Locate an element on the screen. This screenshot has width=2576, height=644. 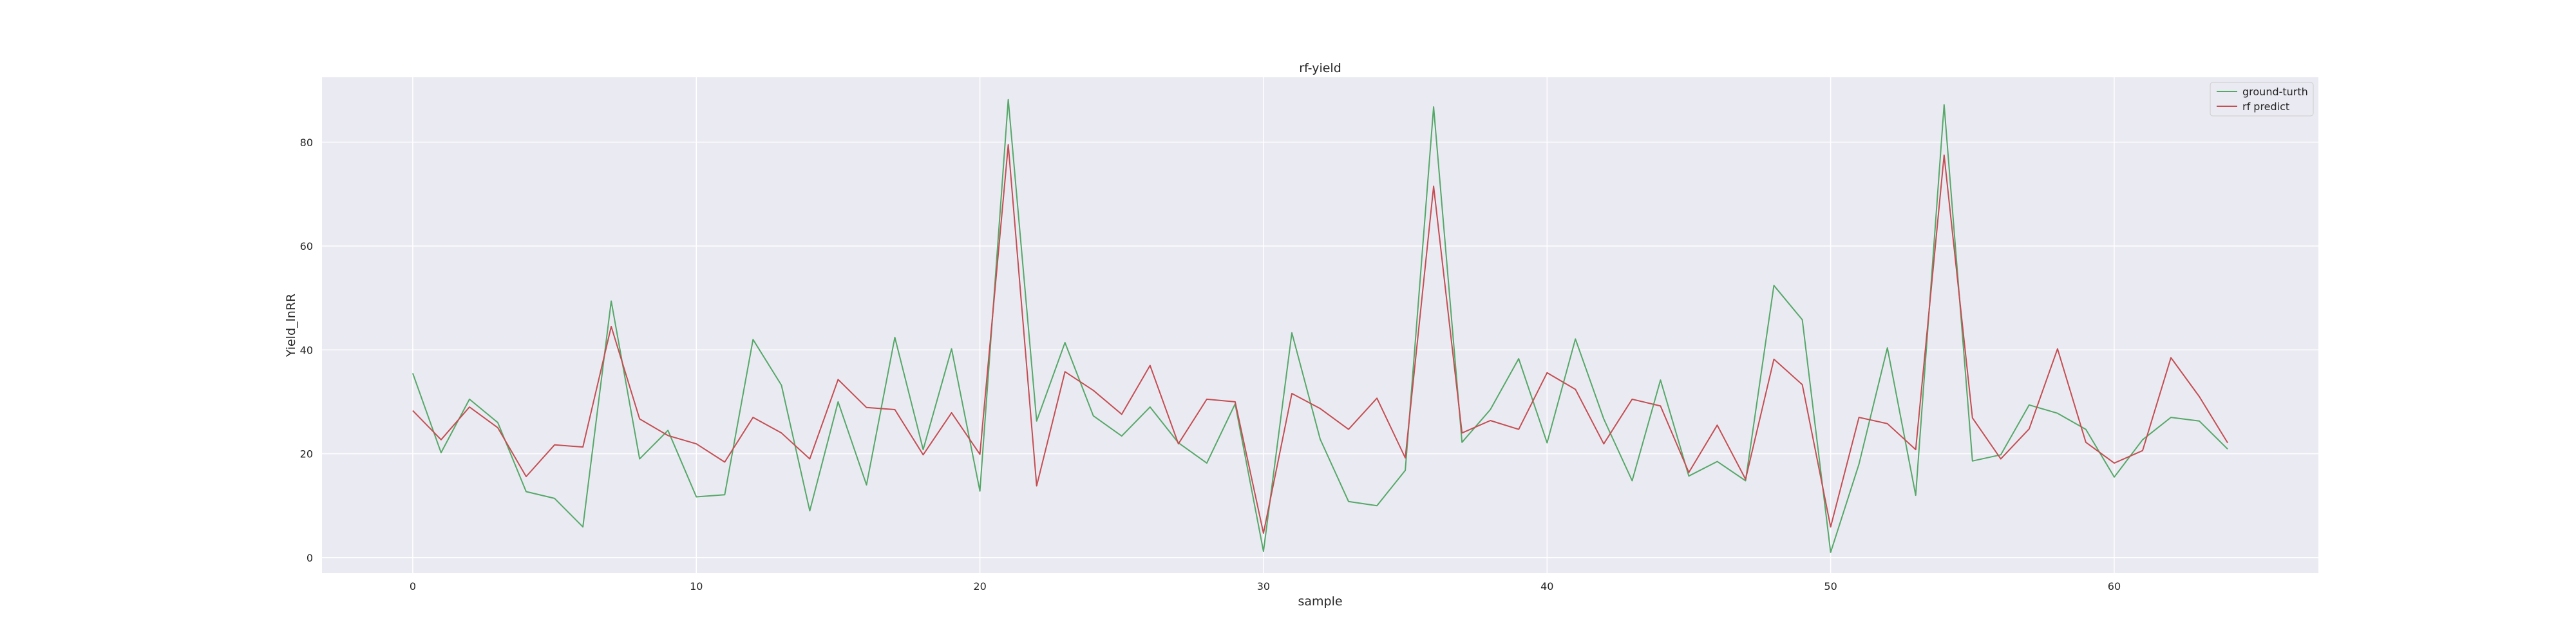
legend-label-rf-predict: rf predict is located at coordinates (2265, 107).